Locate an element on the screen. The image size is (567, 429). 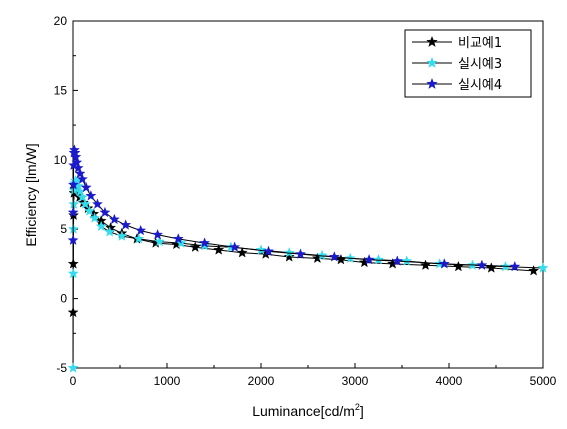
y-tick-label: -5 is located at coordinates (61, 368).